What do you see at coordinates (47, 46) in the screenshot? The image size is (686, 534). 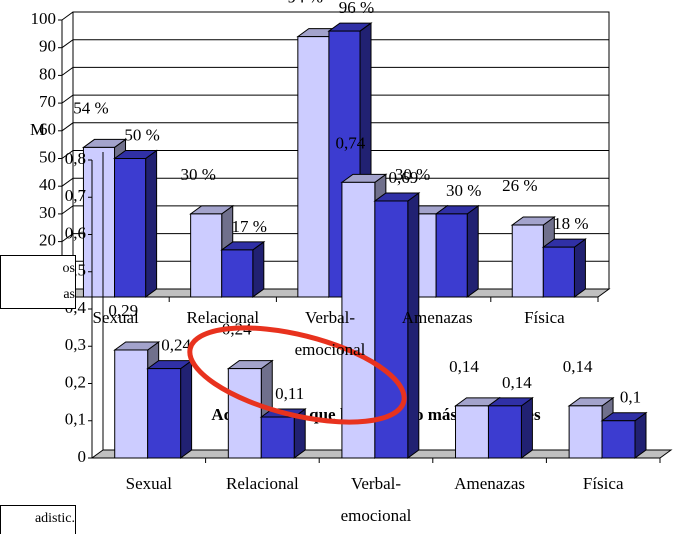 I see `y-tick-label: 90` at bounding box center [47, 46].